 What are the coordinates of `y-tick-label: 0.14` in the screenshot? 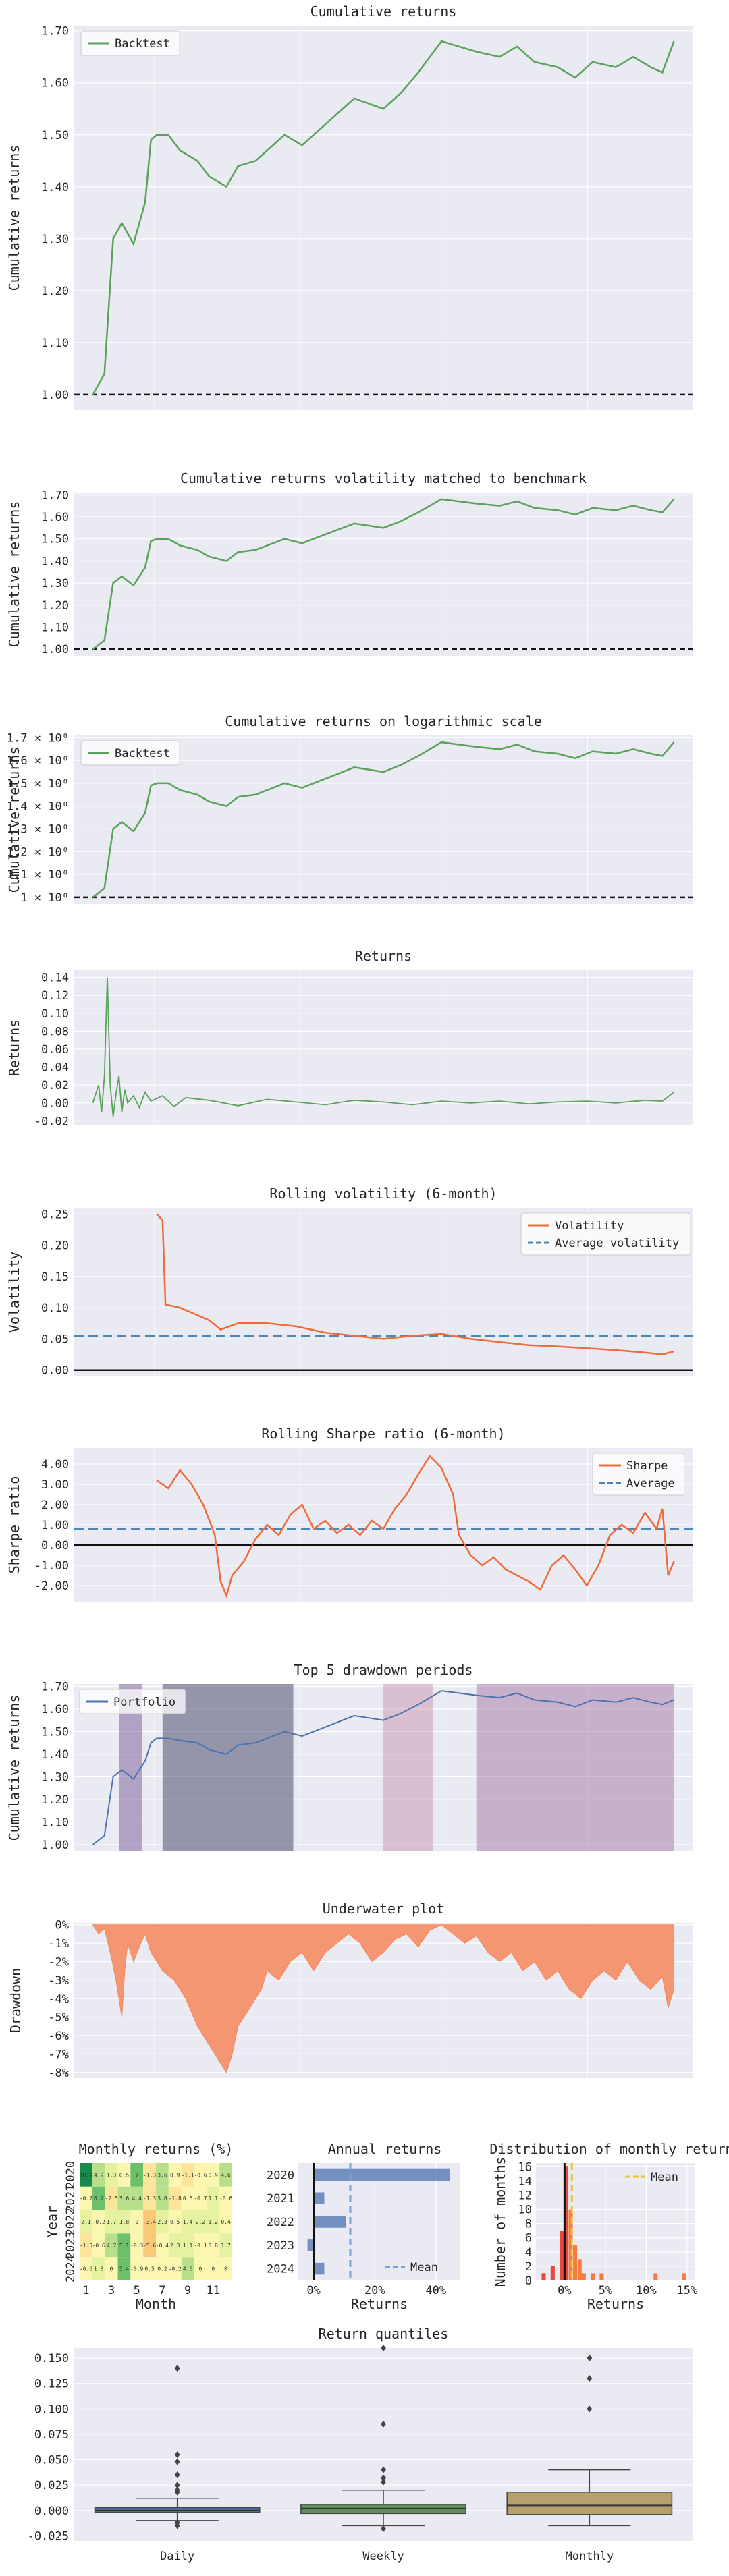 It's located at (55, 978).